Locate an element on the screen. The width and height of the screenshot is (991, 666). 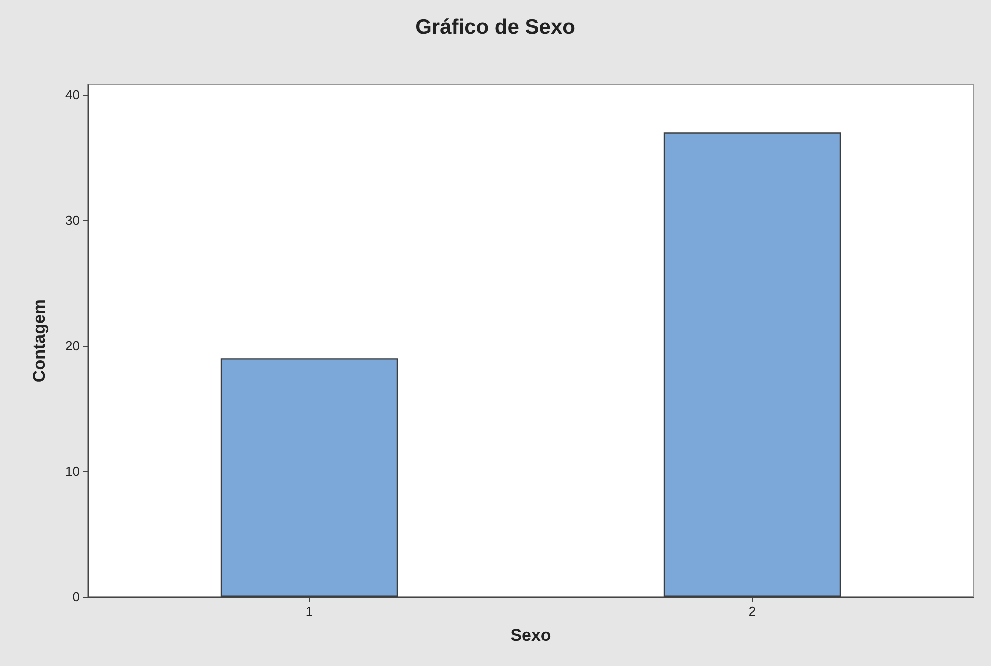
y-tick-label: 20 is located at coordinates (73, 346).